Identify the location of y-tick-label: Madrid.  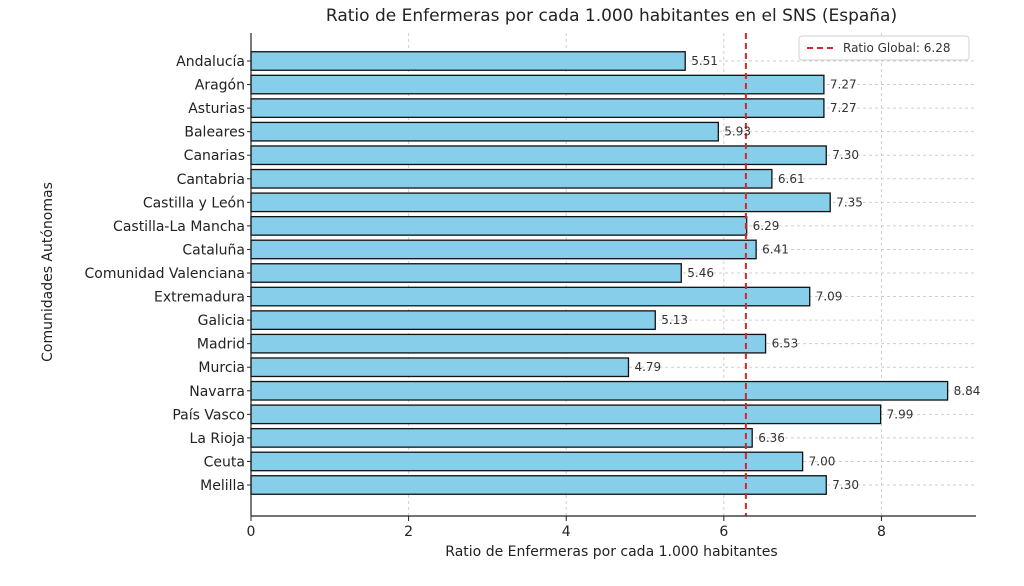
(221, 345).